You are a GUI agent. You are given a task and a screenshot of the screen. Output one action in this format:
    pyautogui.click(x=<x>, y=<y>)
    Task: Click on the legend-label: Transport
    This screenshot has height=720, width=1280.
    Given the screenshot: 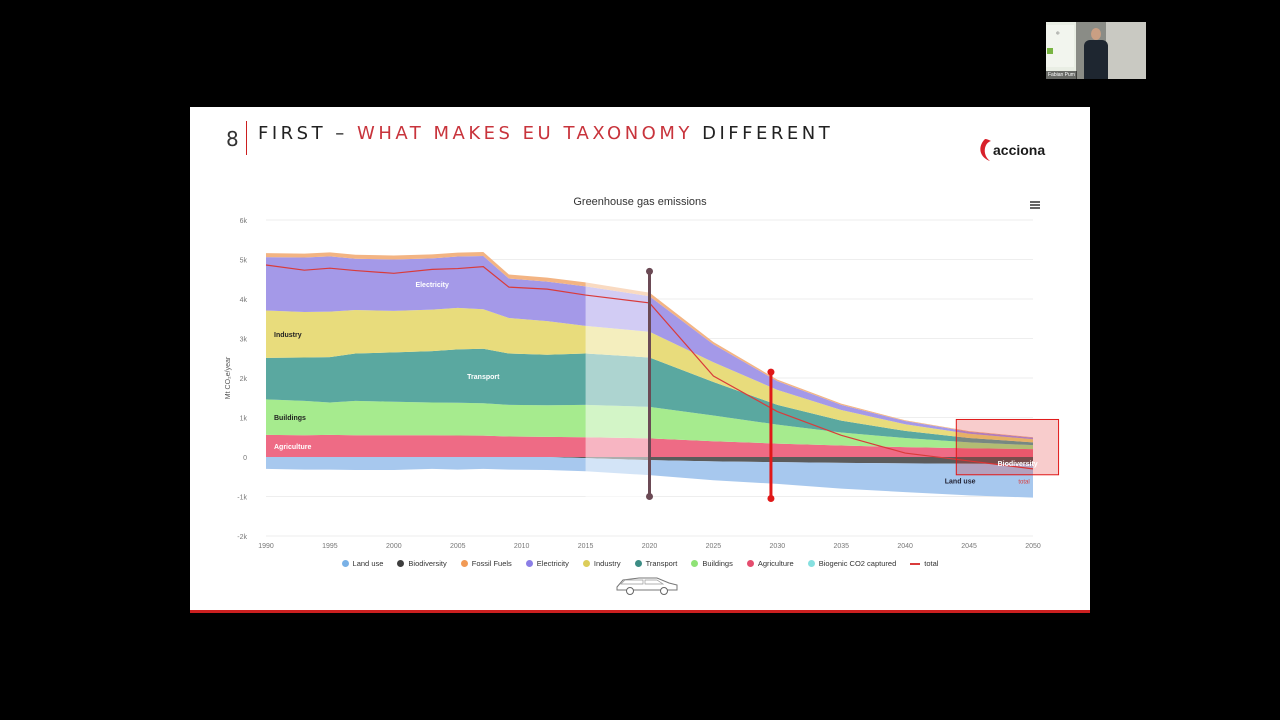 What is the action you would take?
    pyautogui.click(x=661, y=563)
    